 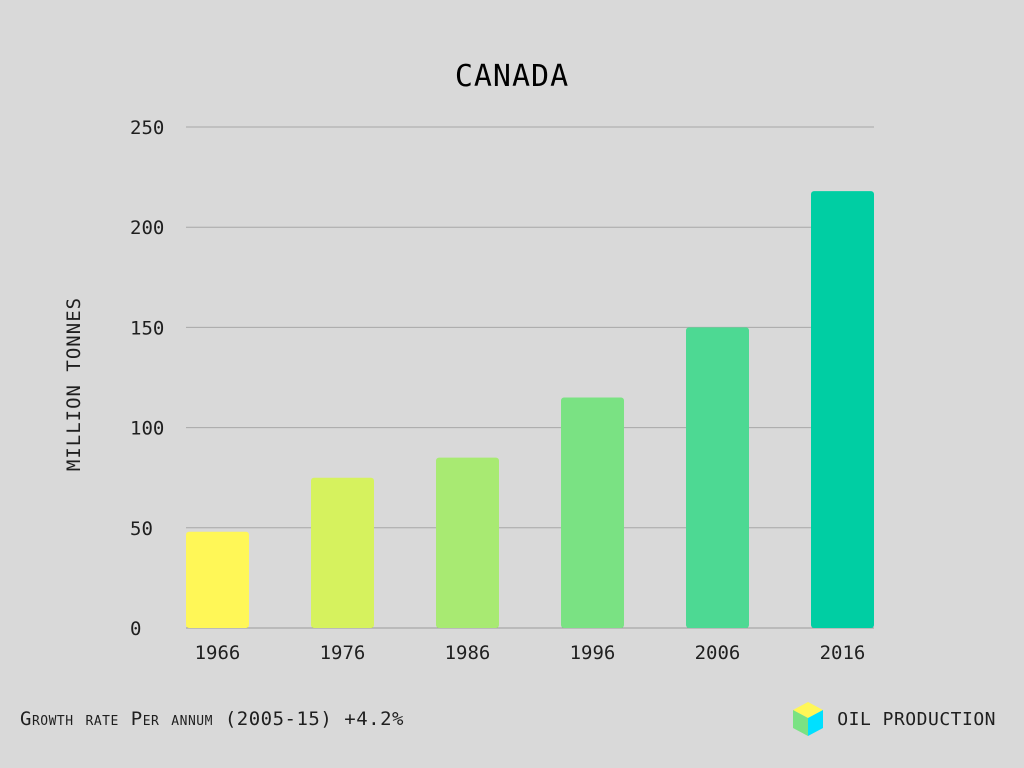 I want to click on brand-badge: OIL PRODUCTION, so click(x=893, y=719).